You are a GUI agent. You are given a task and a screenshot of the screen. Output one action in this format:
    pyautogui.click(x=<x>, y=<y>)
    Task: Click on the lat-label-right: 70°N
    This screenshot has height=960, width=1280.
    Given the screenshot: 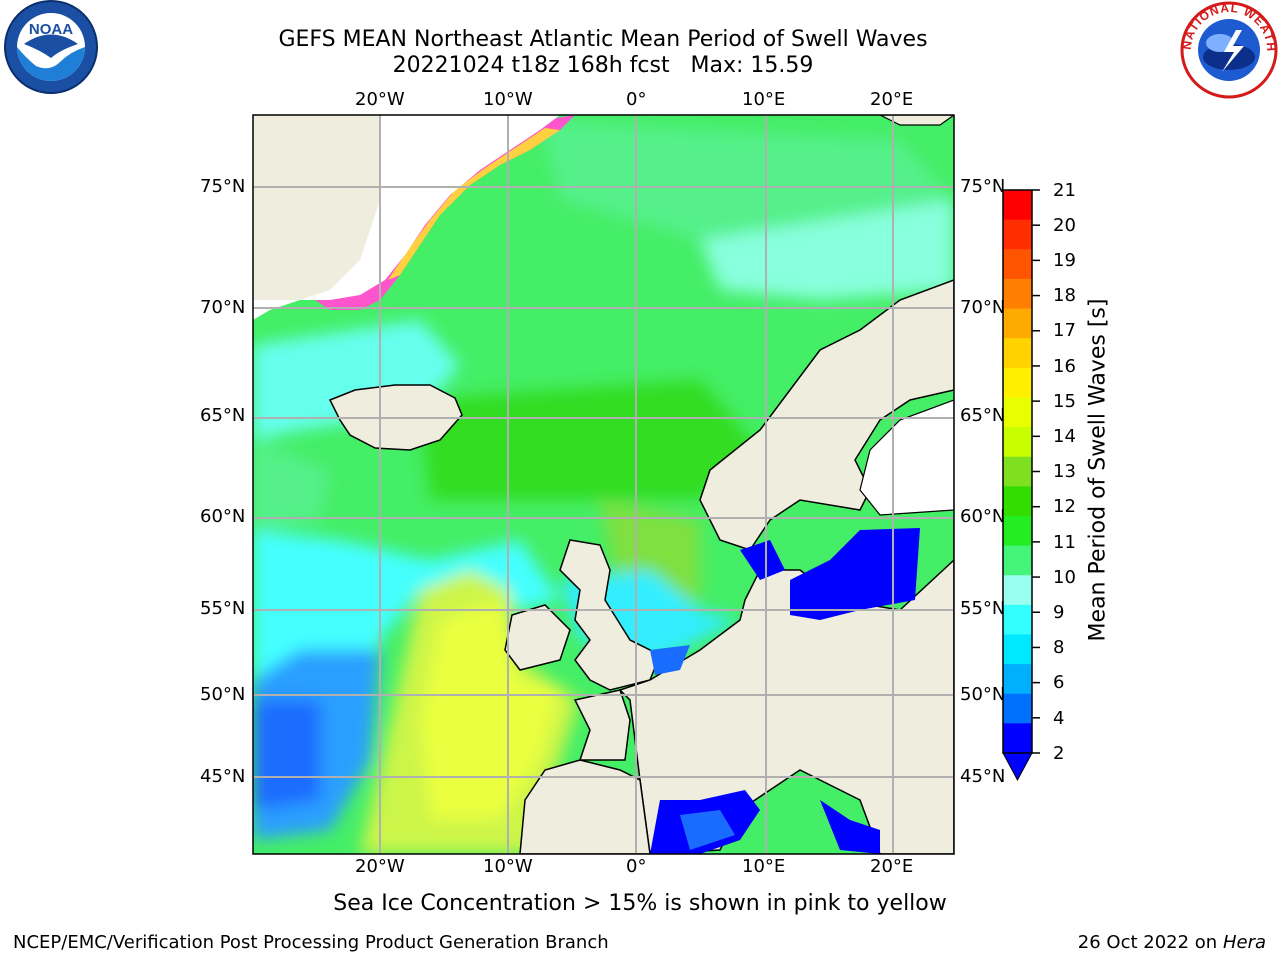 What is the action you would take?
    pyautogui.click(x=983, y=307)
    